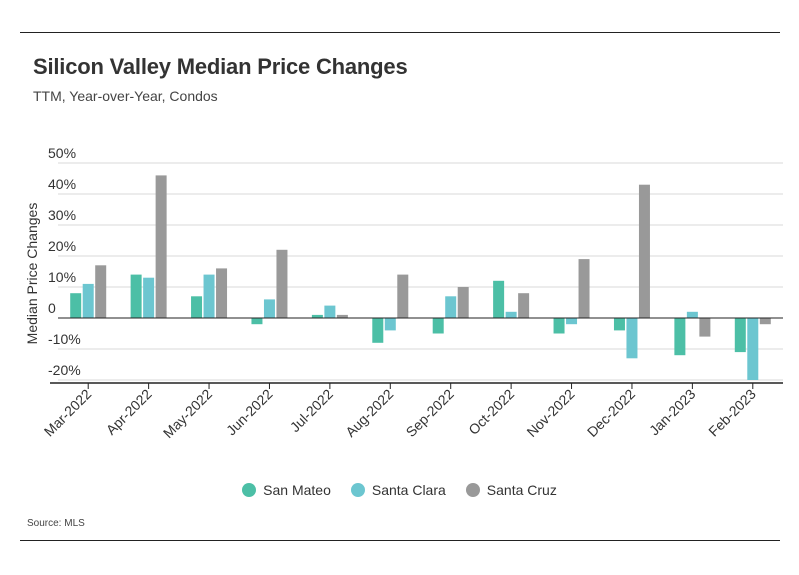 The width and height of the screenshot is (799, 575). What do you see at coordinates (62, 246) in the screenshot?
I see `y-tick-label: 20%` at bounding box center [62, 246].